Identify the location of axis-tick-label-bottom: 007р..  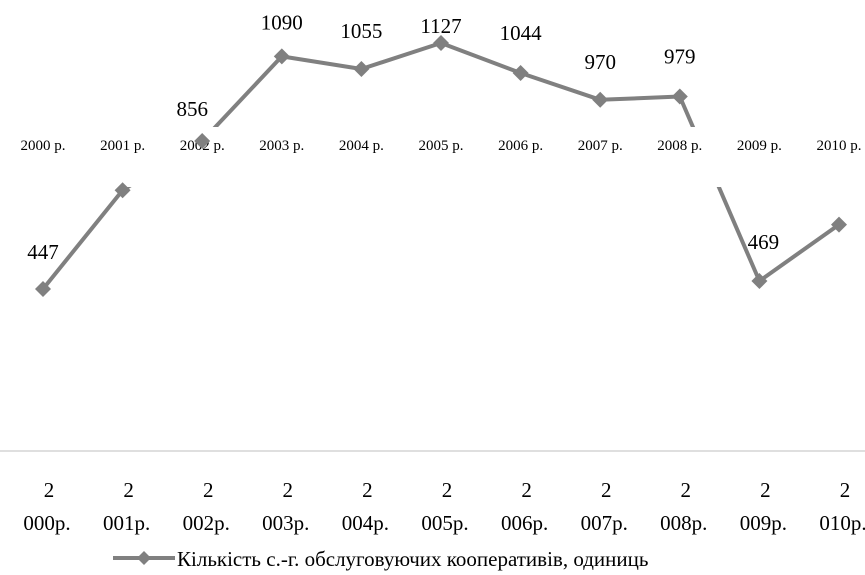
(604, 523).